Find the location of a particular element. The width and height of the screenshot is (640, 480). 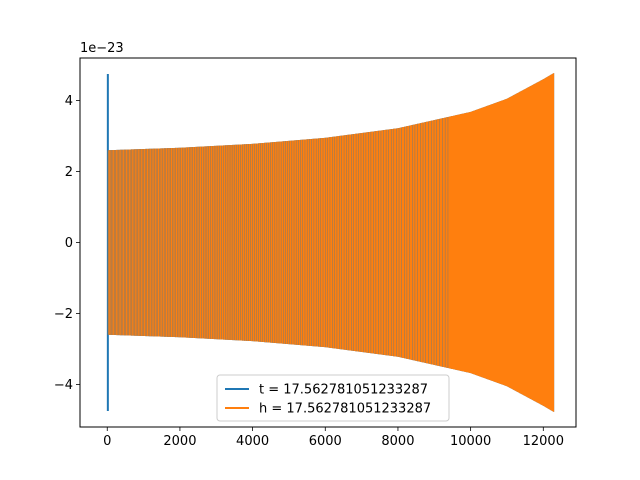

y-tick-label: 2 is located at coordinates (69, 172).